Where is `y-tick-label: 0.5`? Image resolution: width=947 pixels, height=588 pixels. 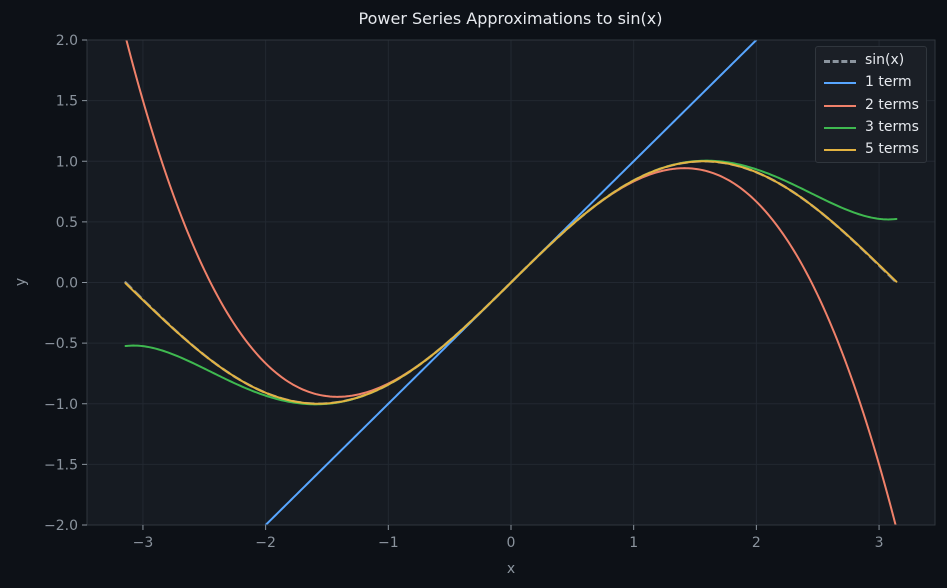
y-tick-label: 0.5 is located at coordinates (67, 223).